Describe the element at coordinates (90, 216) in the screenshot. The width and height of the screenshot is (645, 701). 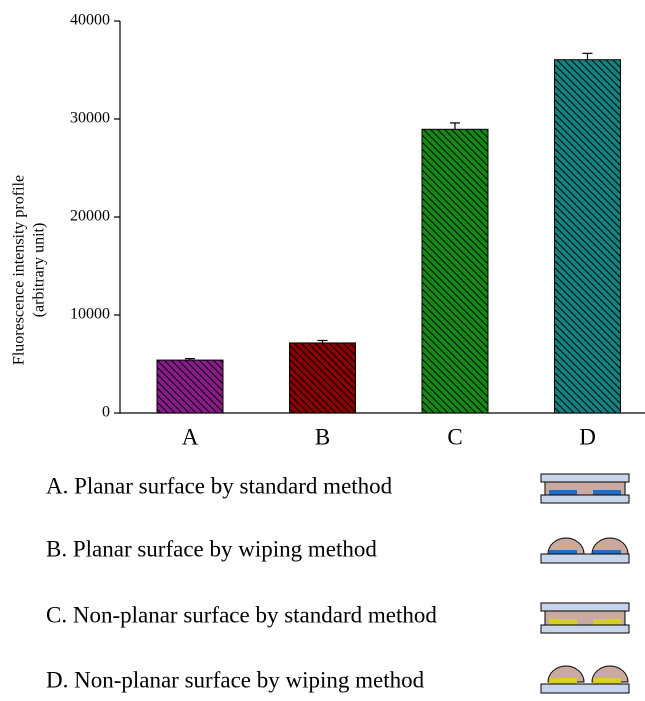
I see `y-tick-label: 20000` at that location.